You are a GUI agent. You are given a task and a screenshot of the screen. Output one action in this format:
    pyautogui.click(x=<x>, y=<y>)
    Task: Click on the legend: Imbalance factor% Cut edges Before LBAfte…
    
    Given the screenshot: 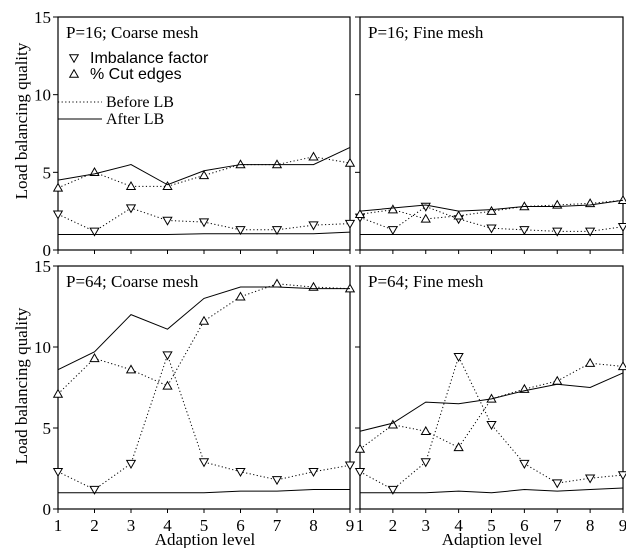 What is the action you would take?
    pyautogui.click(x=133, y=89)
    